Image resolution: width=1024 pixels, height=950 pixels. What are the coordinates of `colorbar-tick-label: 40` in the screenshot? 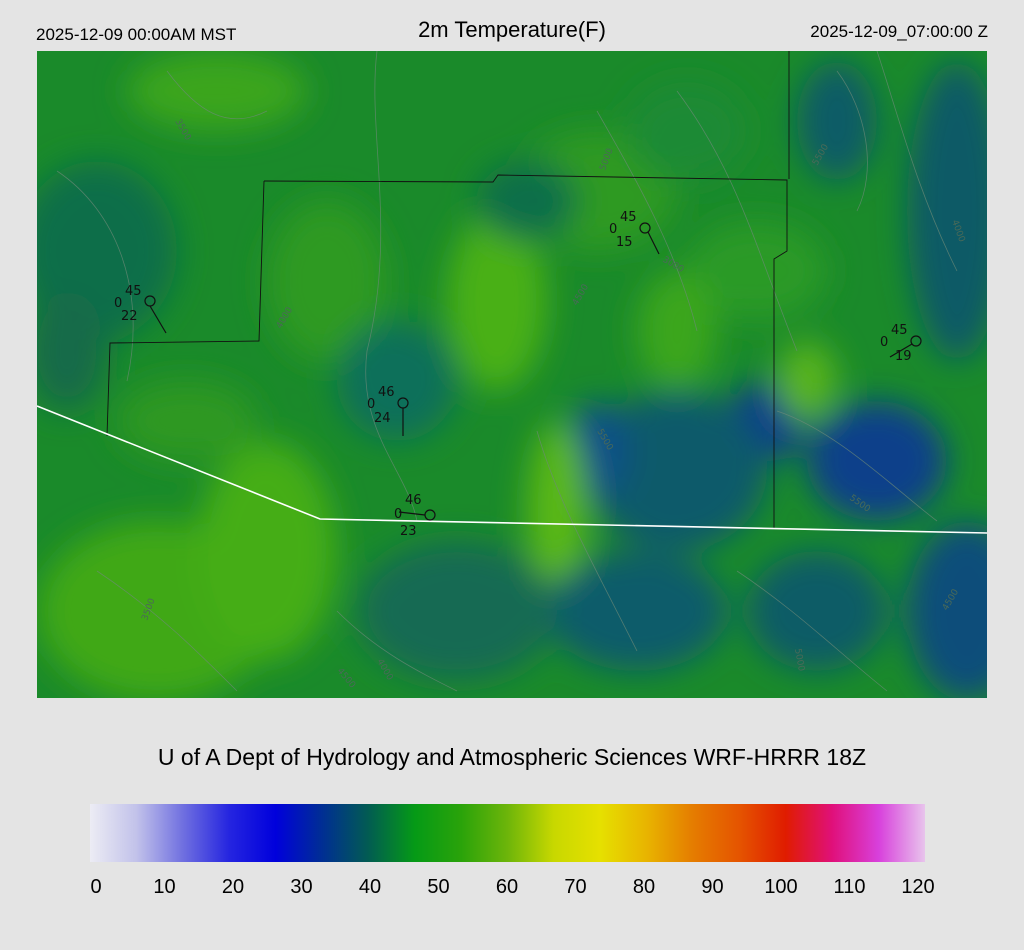 It's located at (370, 887).